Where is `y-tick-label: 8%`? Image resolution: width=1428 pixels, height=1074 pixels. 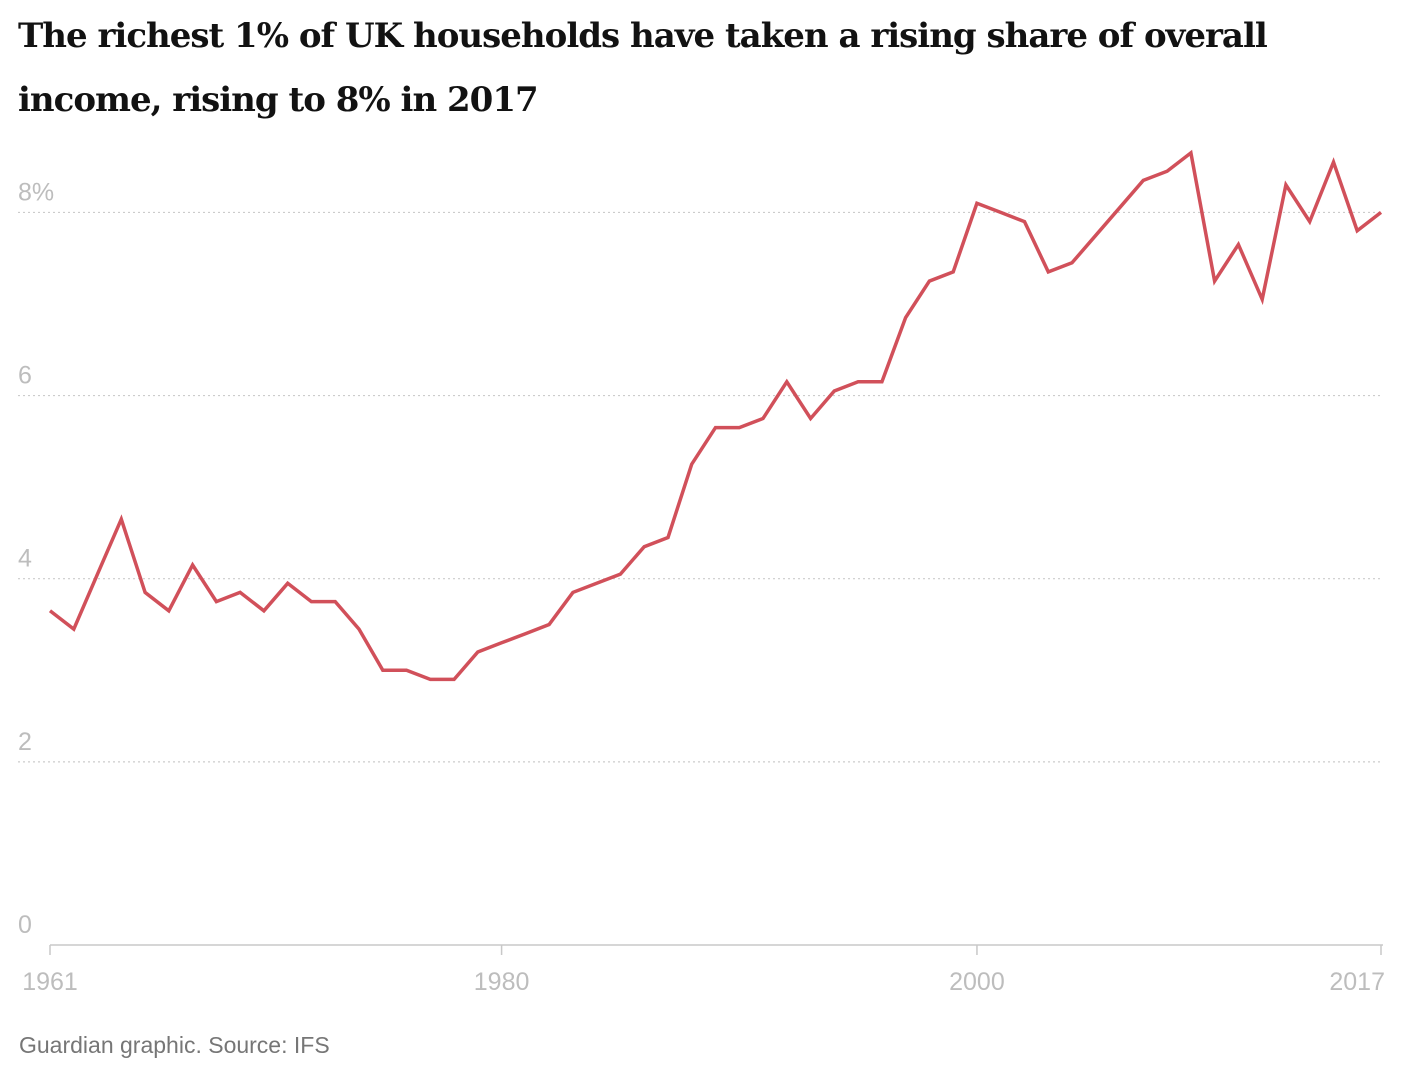 y-tick-label: 8% is located at coordinates (36, 192).